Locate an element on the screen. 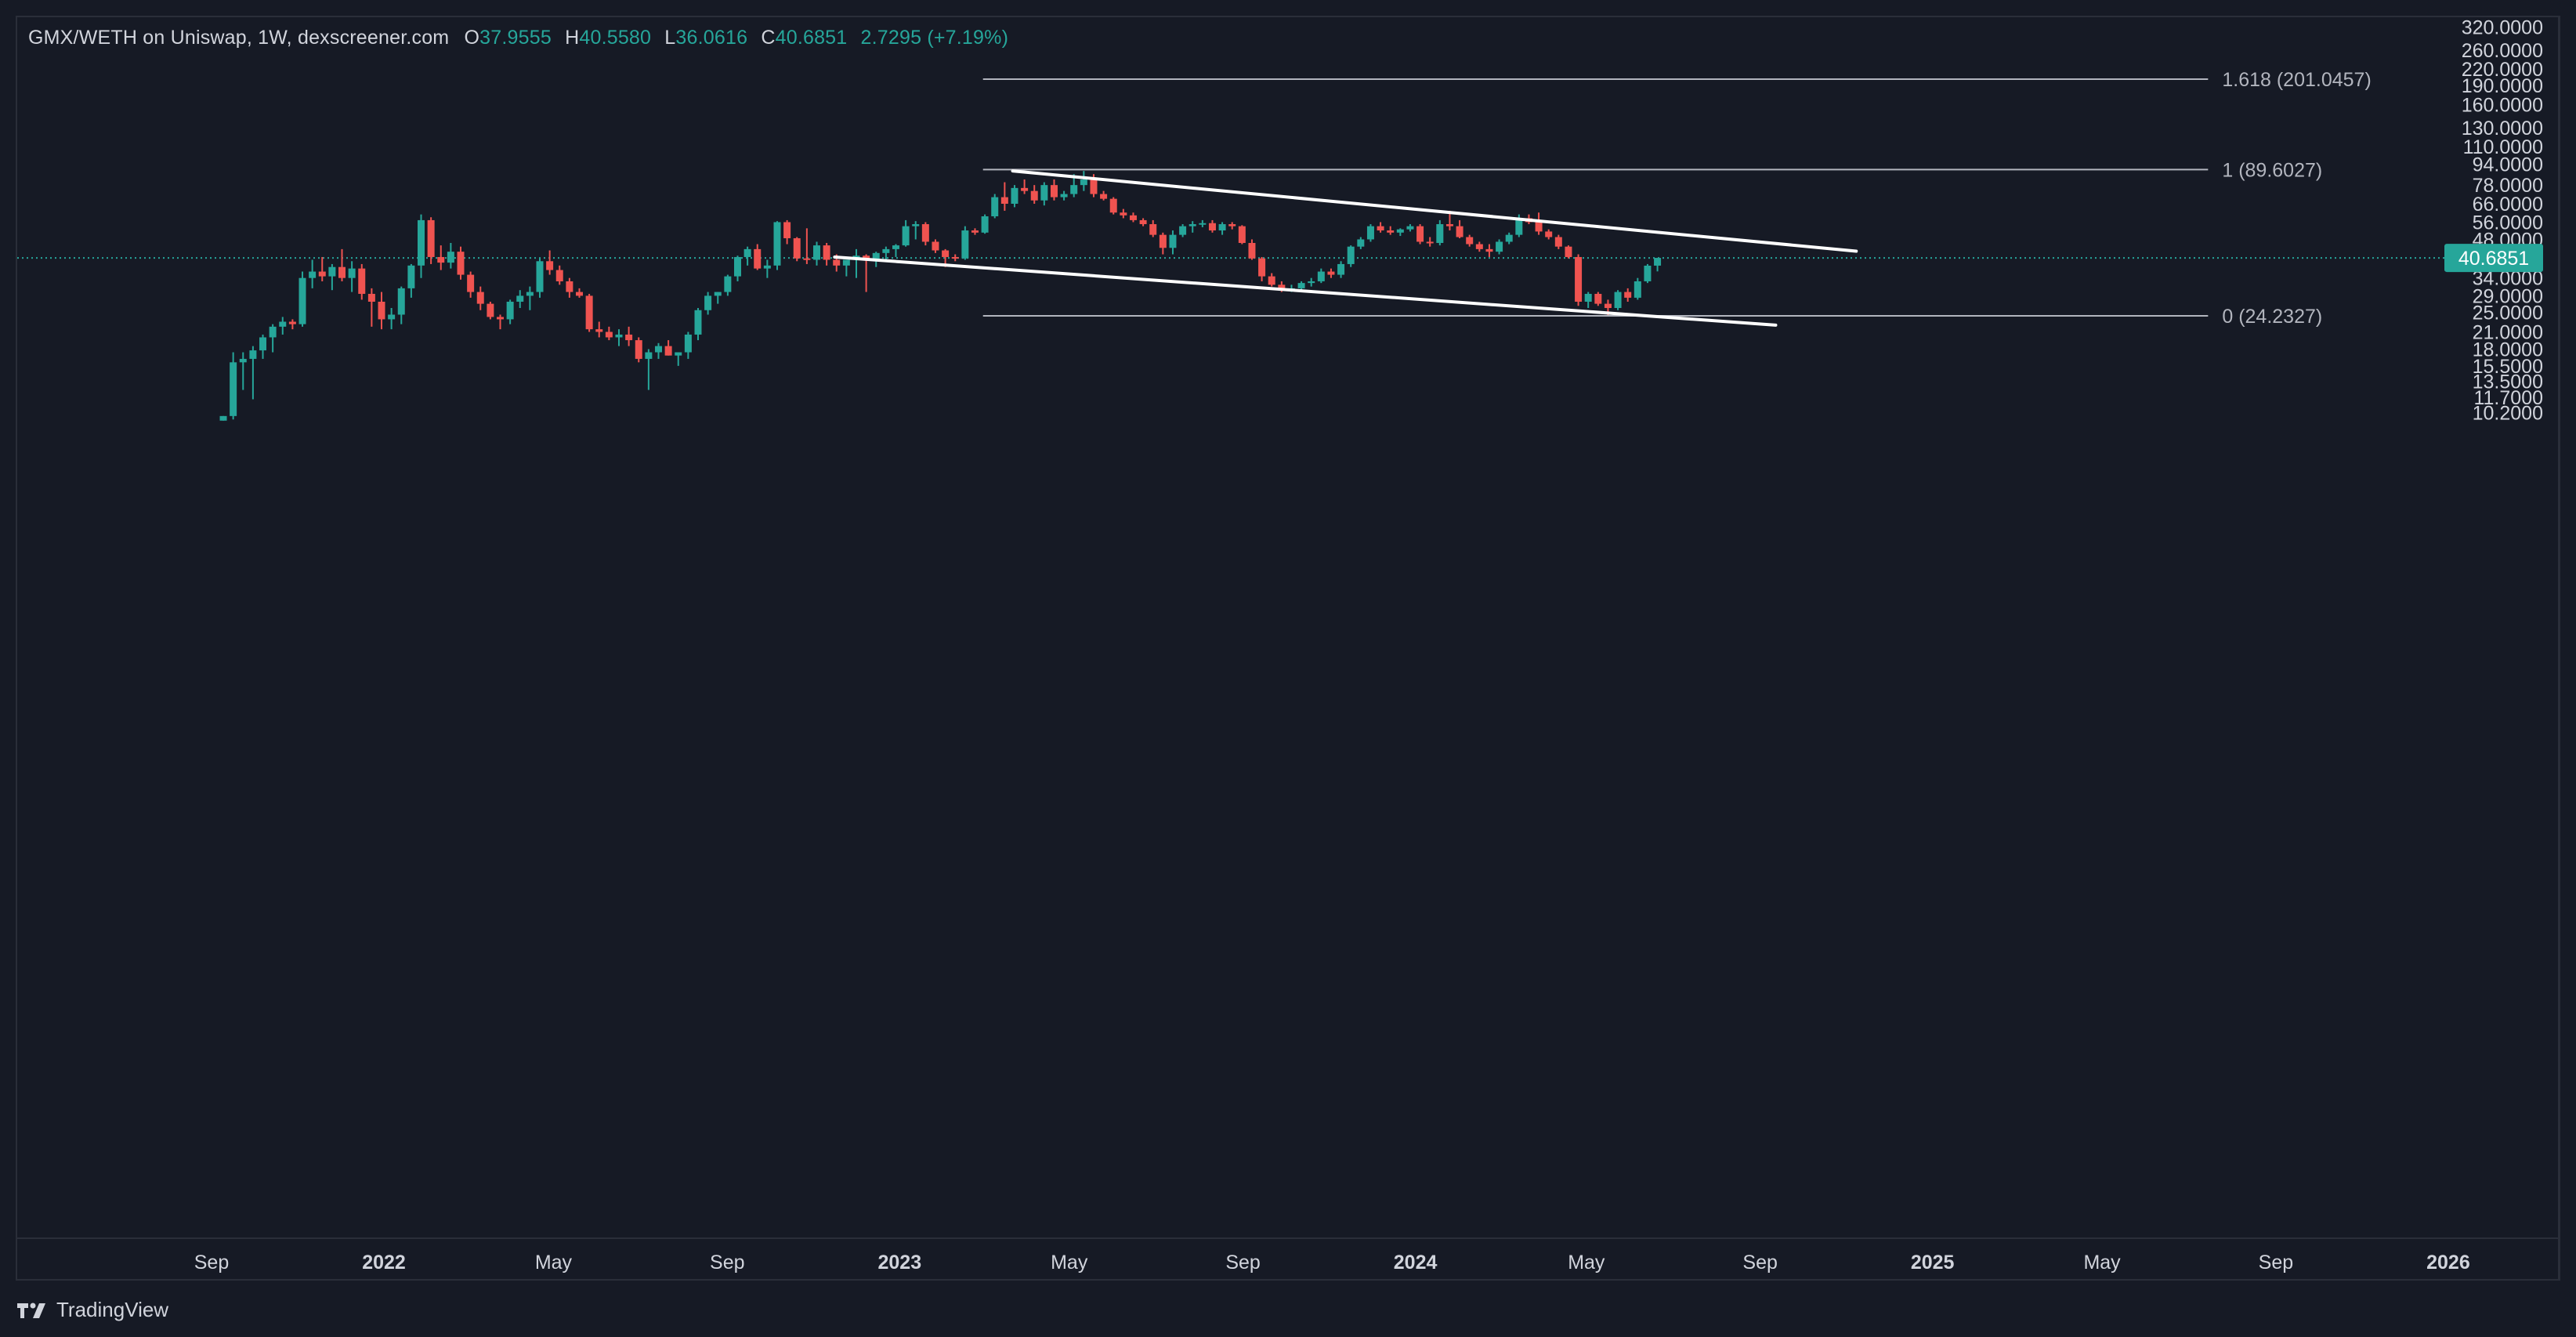 The image size is (2576, 1337). time-tick-label: 2023 is located at coordinates (899, 1263).